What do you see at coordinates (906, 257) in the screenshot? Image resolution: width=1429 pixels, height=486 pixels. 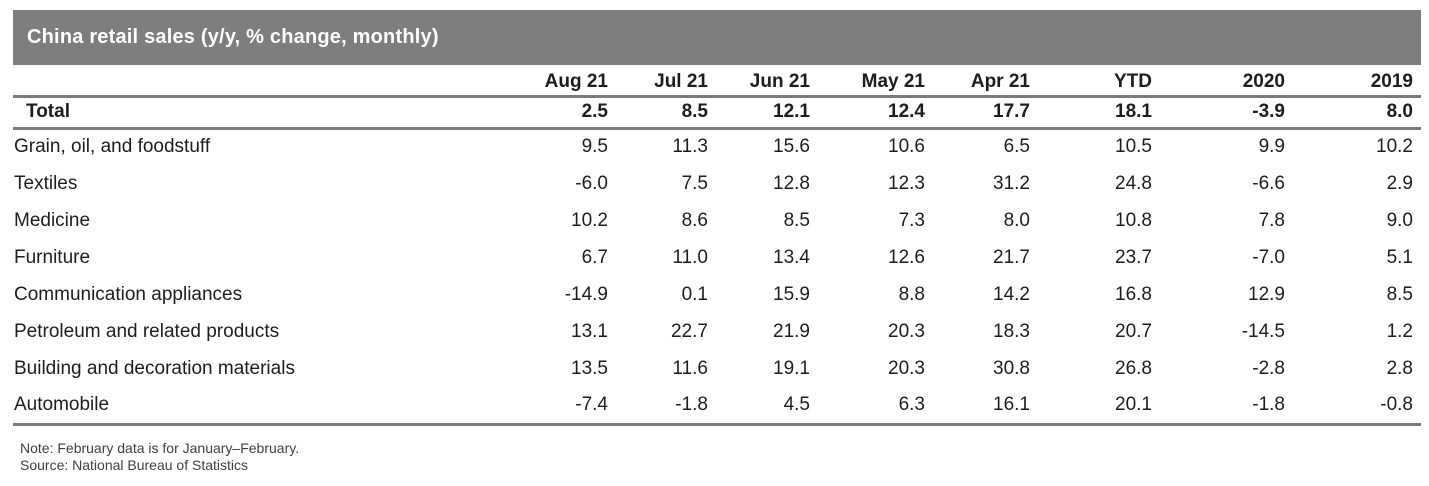 I see `cell-may-21: 12.6` at bounding box center [906, 257].